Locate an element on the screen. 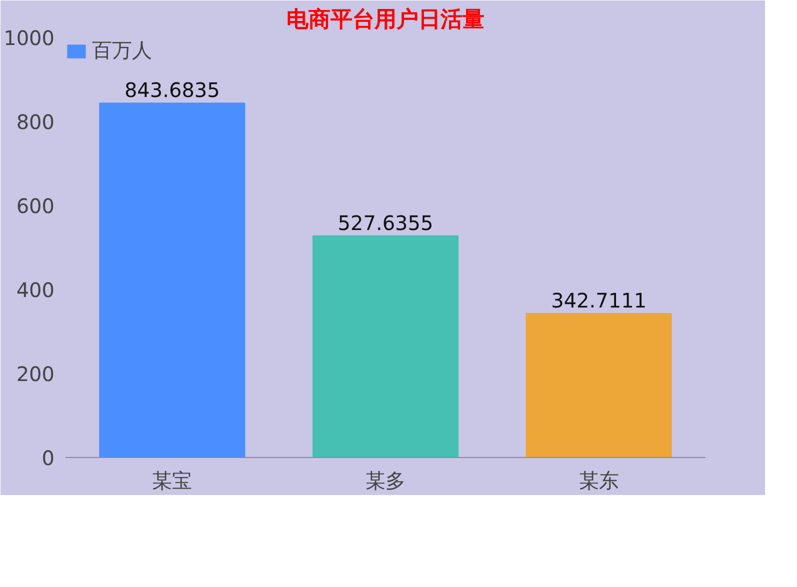  data-label: 843.6835 is located at coordinates (172, 90).